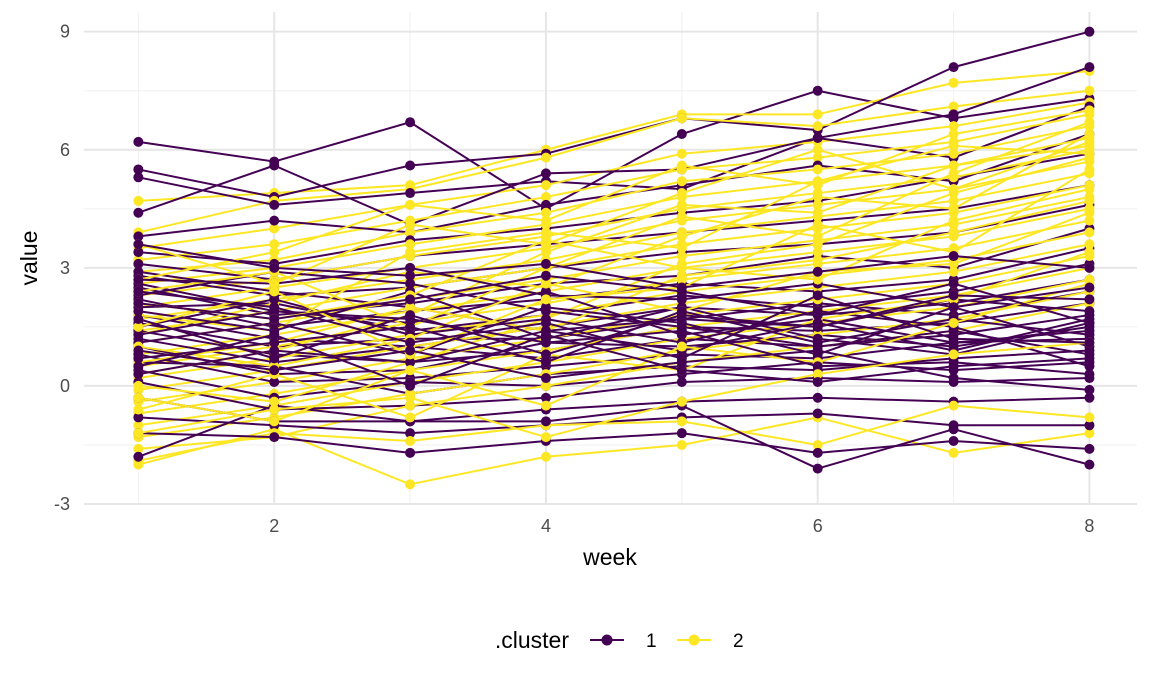 The width and height of the screenshot is (1152, 691). Describe the element at coordinates (65, 150) in the screenshot. I see `y-tick-label: 6` at that location.